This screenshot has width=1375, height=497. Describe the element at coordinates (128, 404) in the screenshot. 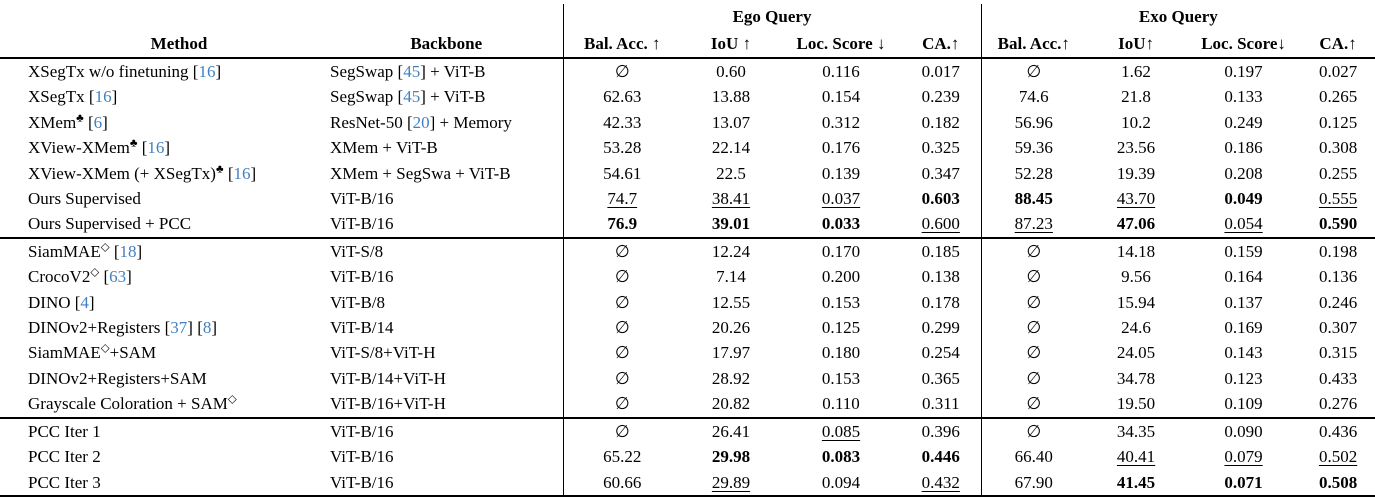

I see `text-segment: Grayscale Coloration + SAM` at that location.